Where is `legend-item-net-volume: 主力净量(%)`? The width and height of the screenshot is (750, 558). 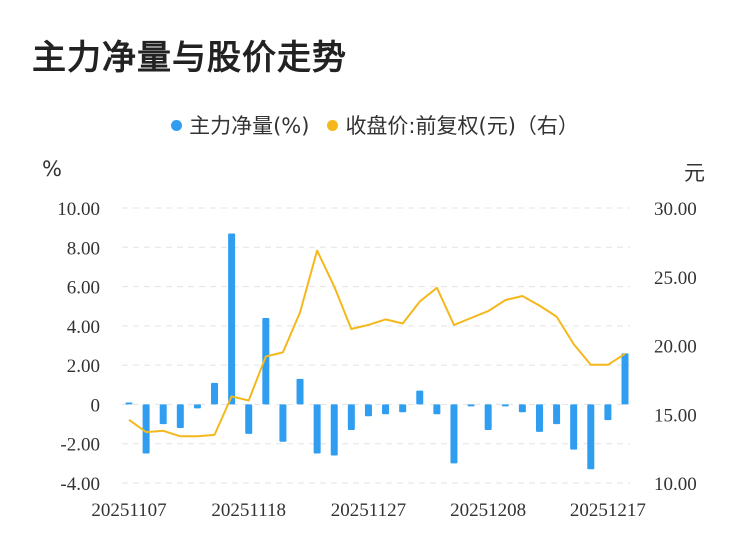
legend-item-net-volume: 主力净量(%) is located at coordinates (240, 125).